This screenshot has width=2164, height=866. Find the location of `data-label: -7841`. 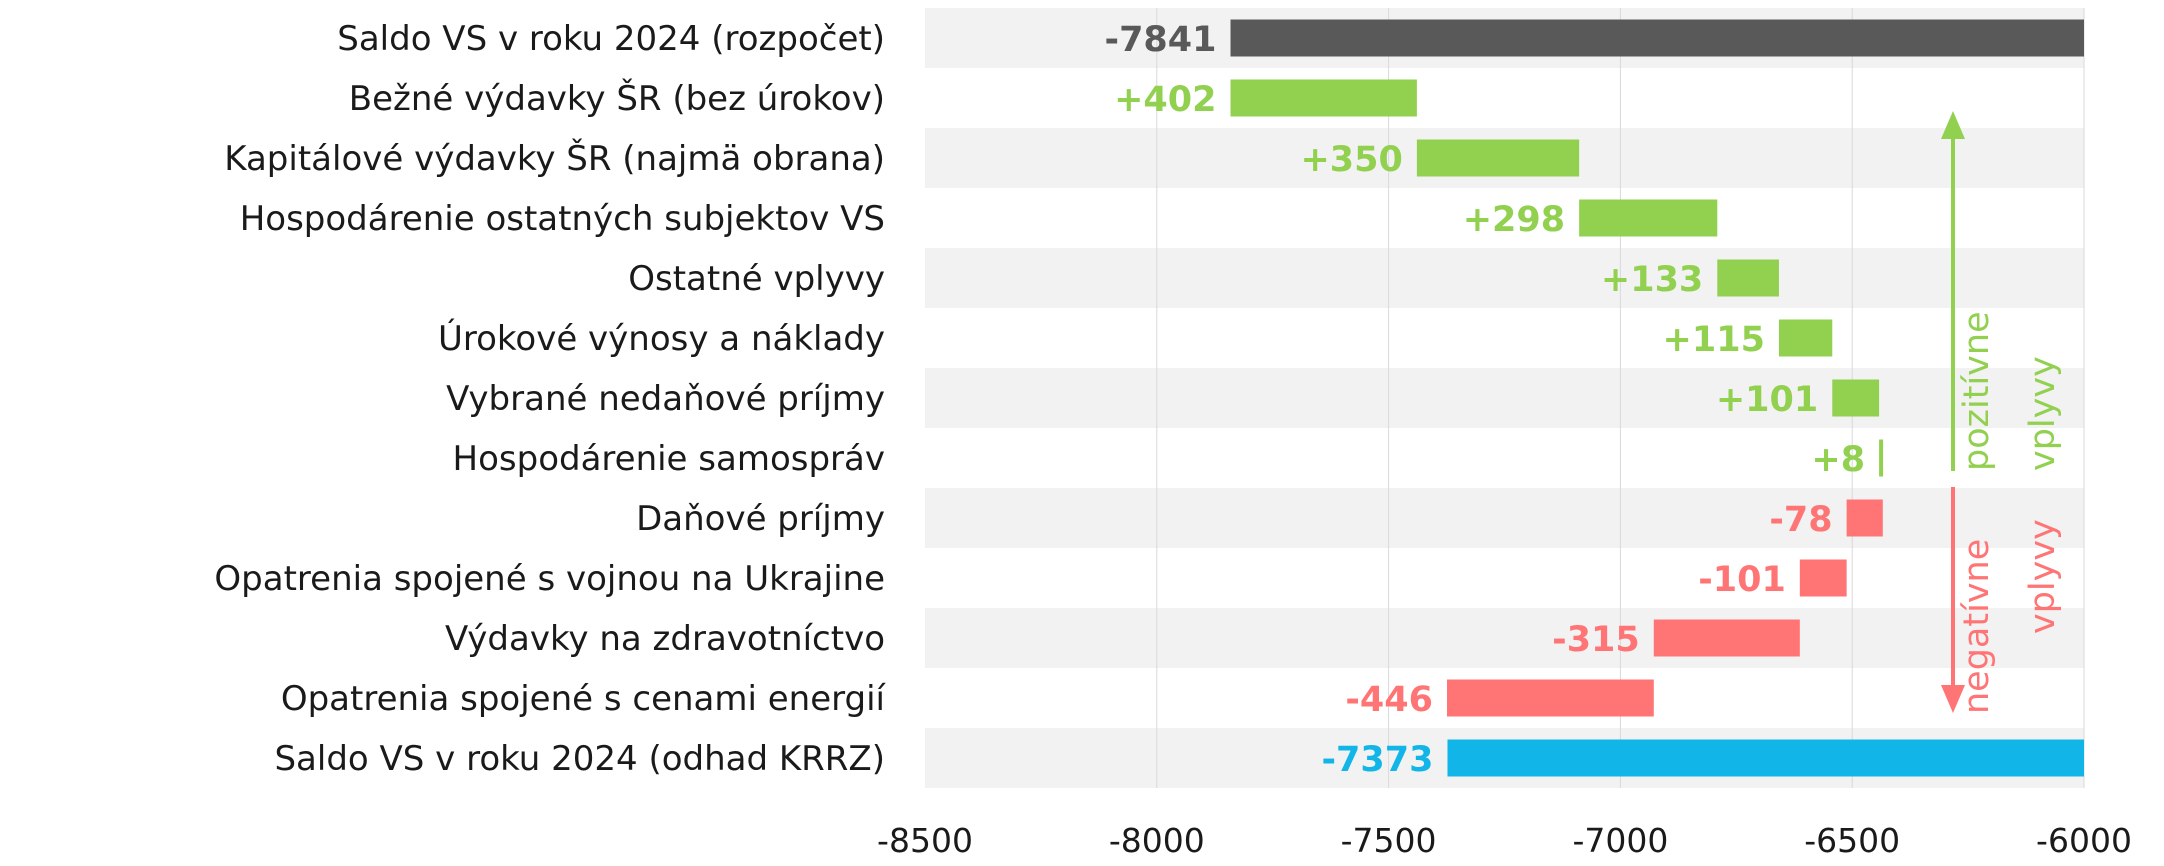

data-label: -7841 is located at coordinates (1161, 40).